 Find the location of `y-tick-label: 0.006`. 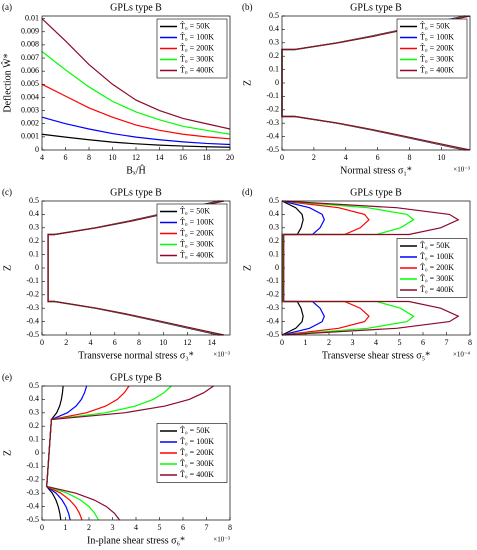

y-tick-label: 0.006 is located at coordinates (30, 70).